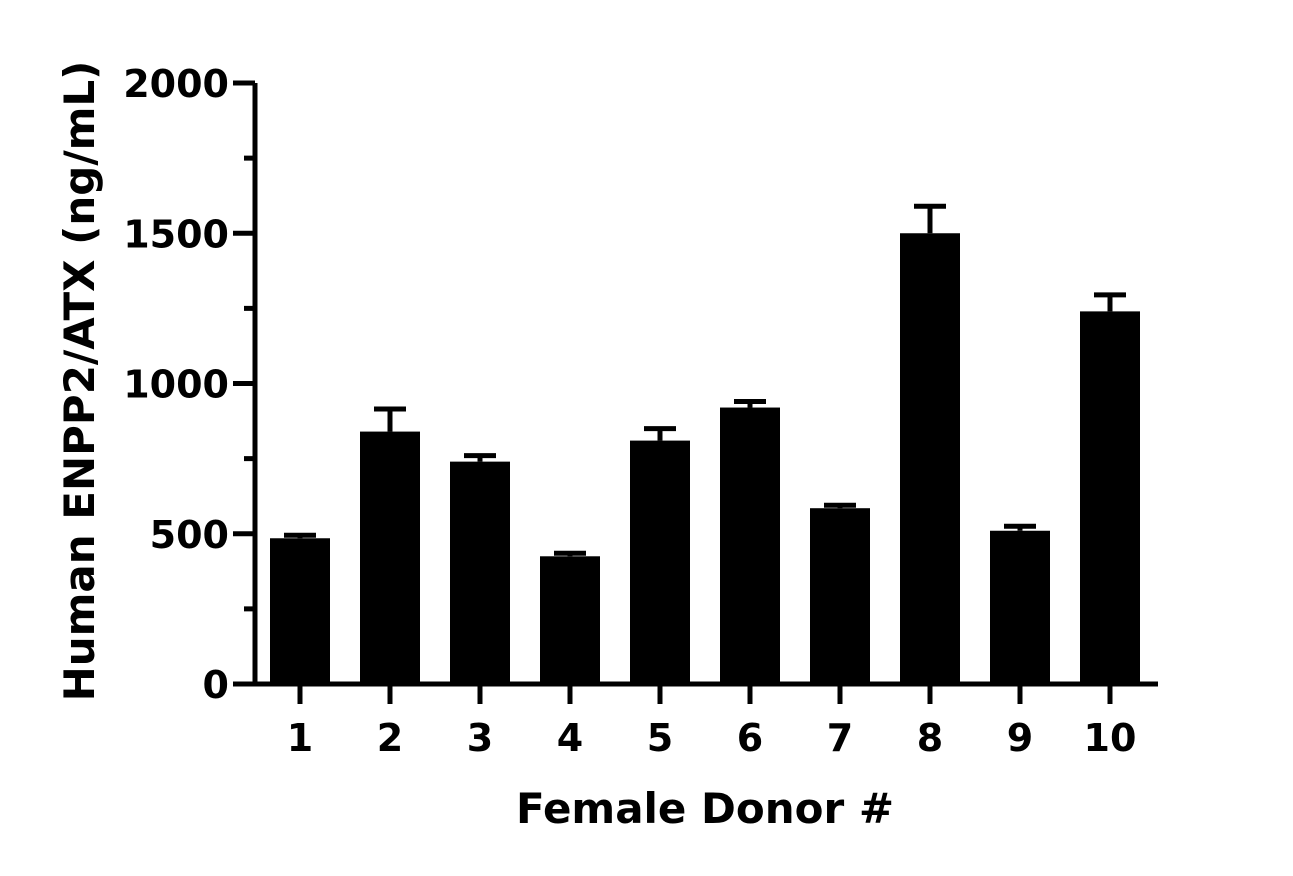  What do you see at coordinates (300, 738) in the screenshot?
I see `x-tick-label: 1` at bounding box center [300, 738].